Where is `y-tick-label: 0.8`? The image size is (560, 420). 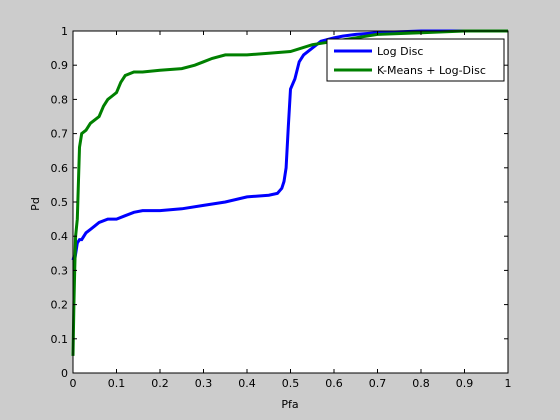 y-tick-label: 0.8 is located at coordinates (60, 99).